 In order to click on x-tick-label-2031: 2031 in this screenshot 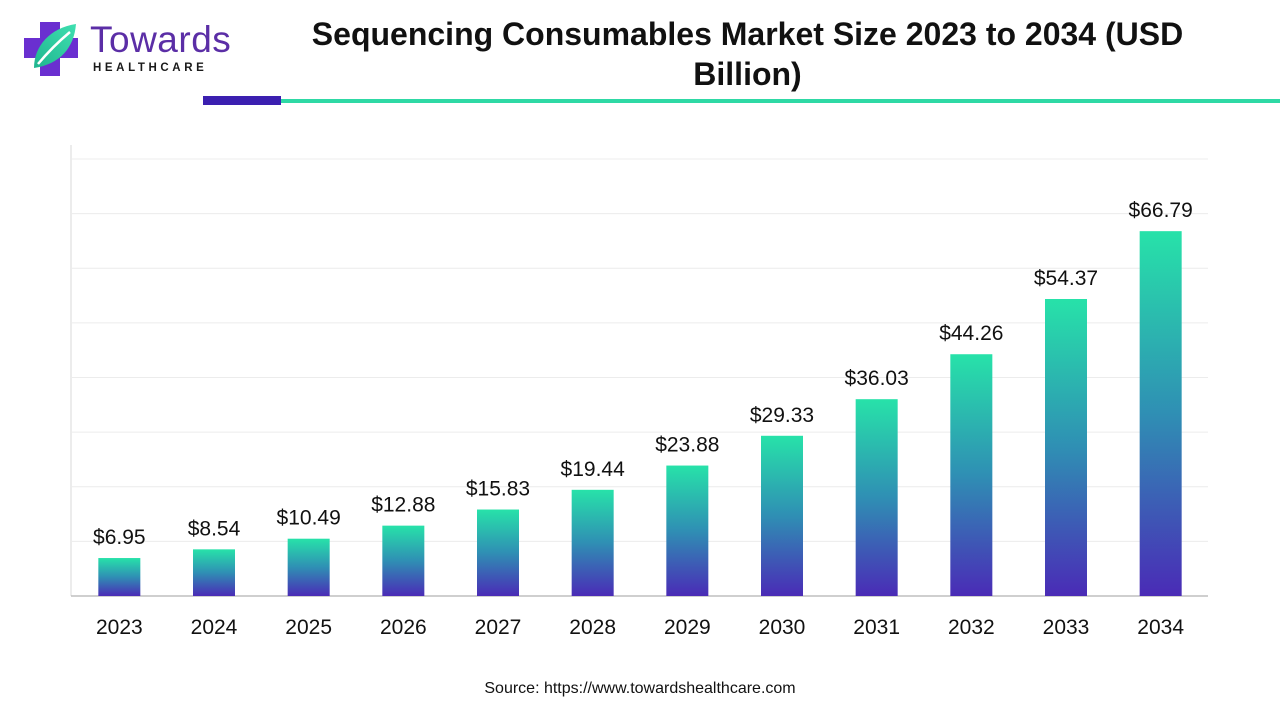, I will do `click(876, 627)`.